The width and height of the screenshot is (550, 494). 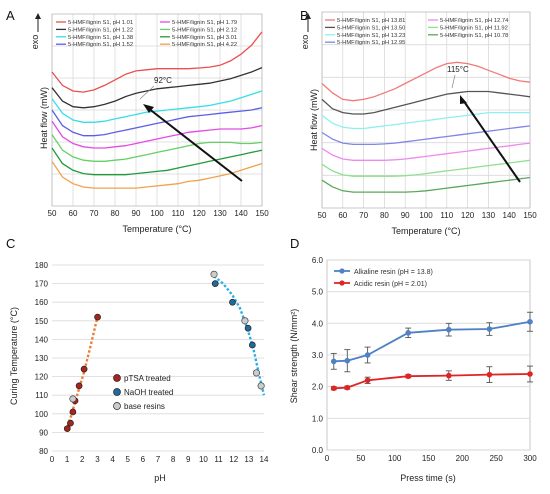 I want to click on legend-label-b: 5-HMF/lignin S1, pH 11.92, so click(x=474, y=28).